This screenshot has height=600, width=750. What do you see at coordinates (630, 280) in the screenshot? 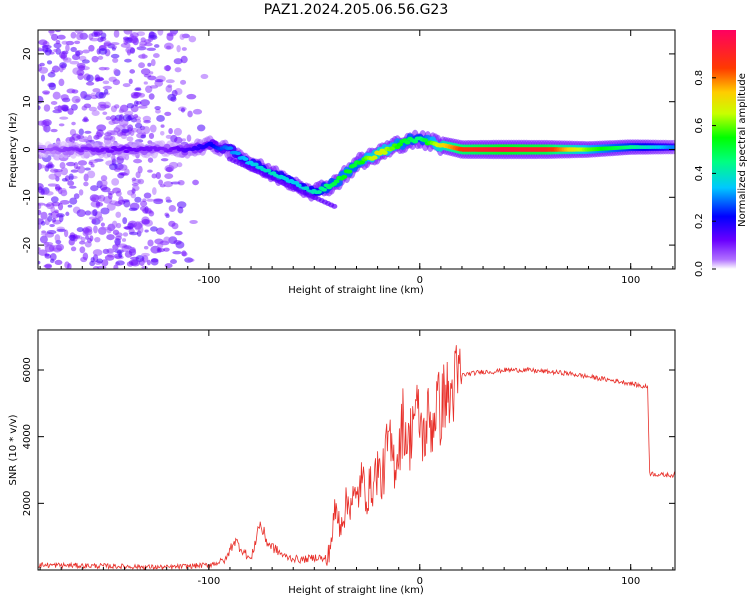
I see `spectrogram-xtick-label: 100` at bounding box center [630, 280].